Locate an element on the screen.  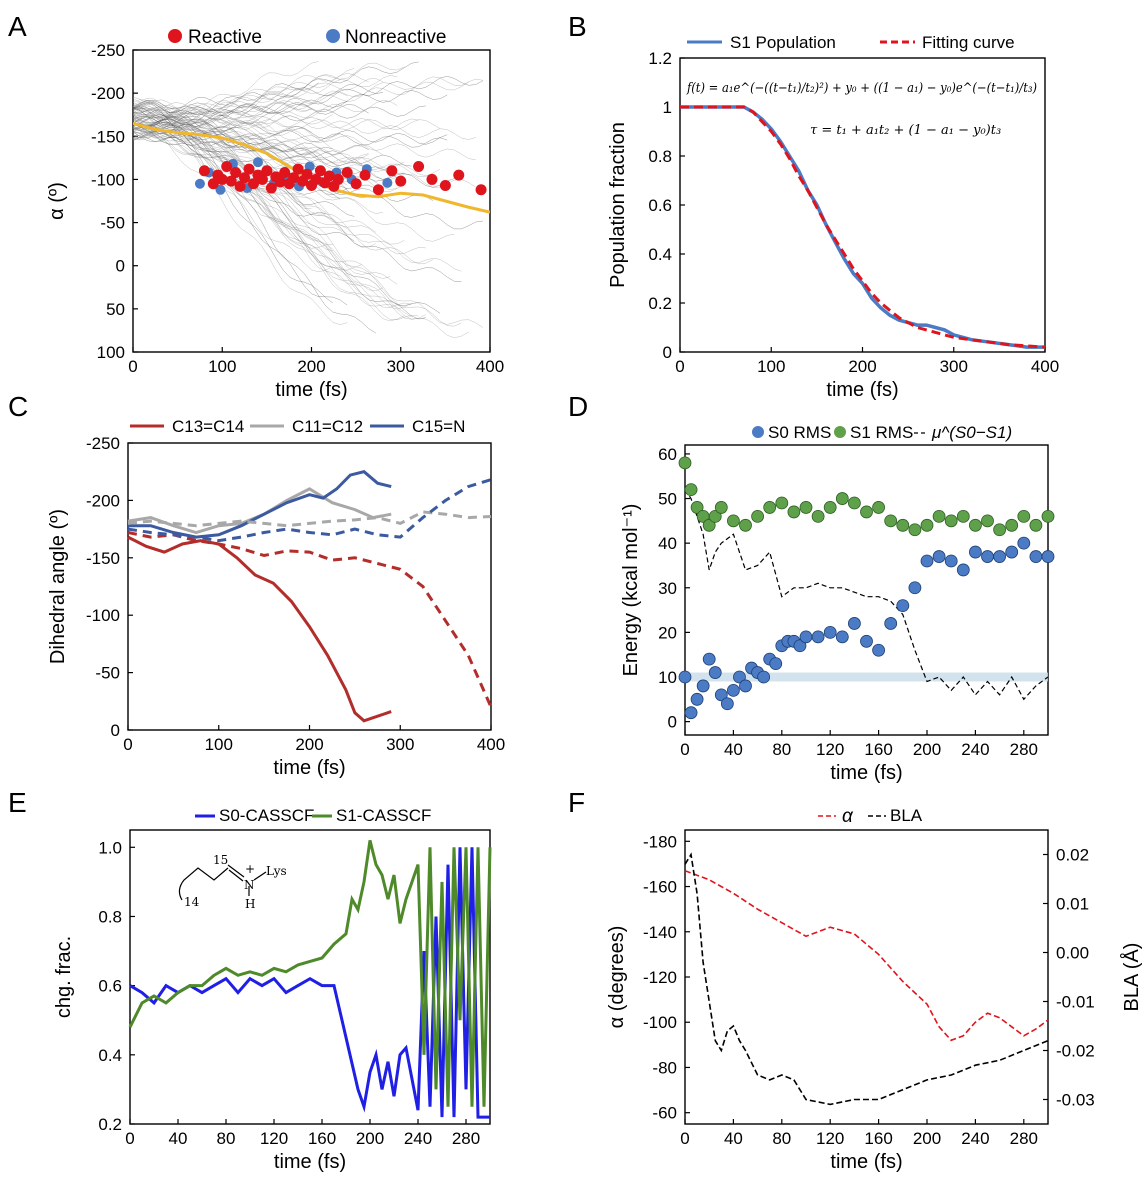
panel-letter-e: E is located at coordinates (17, 802).